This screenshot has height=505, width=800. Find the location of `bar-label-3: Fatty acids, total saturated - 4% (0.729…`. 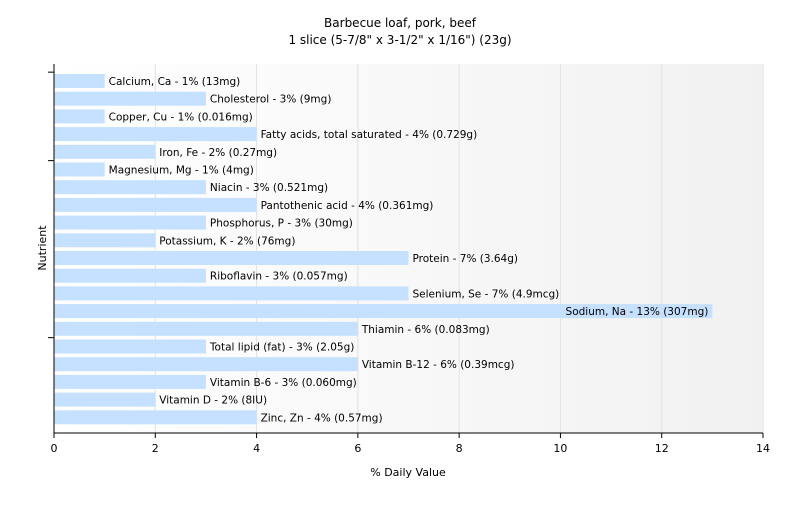

bar-label-3: Fatty acids, total saturated - 4% (0.729… is located at coordinates (369, 135).